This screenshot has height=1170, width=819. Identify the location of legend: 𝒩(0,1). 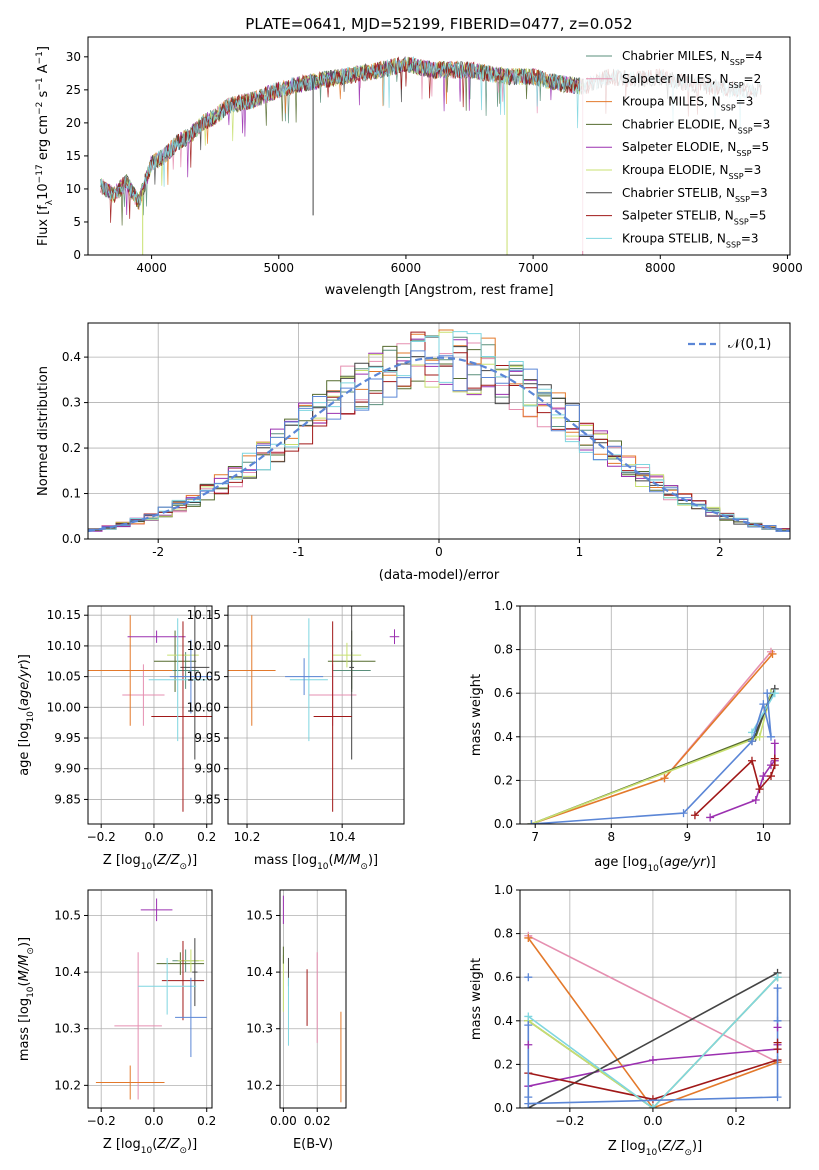
(729, 344).